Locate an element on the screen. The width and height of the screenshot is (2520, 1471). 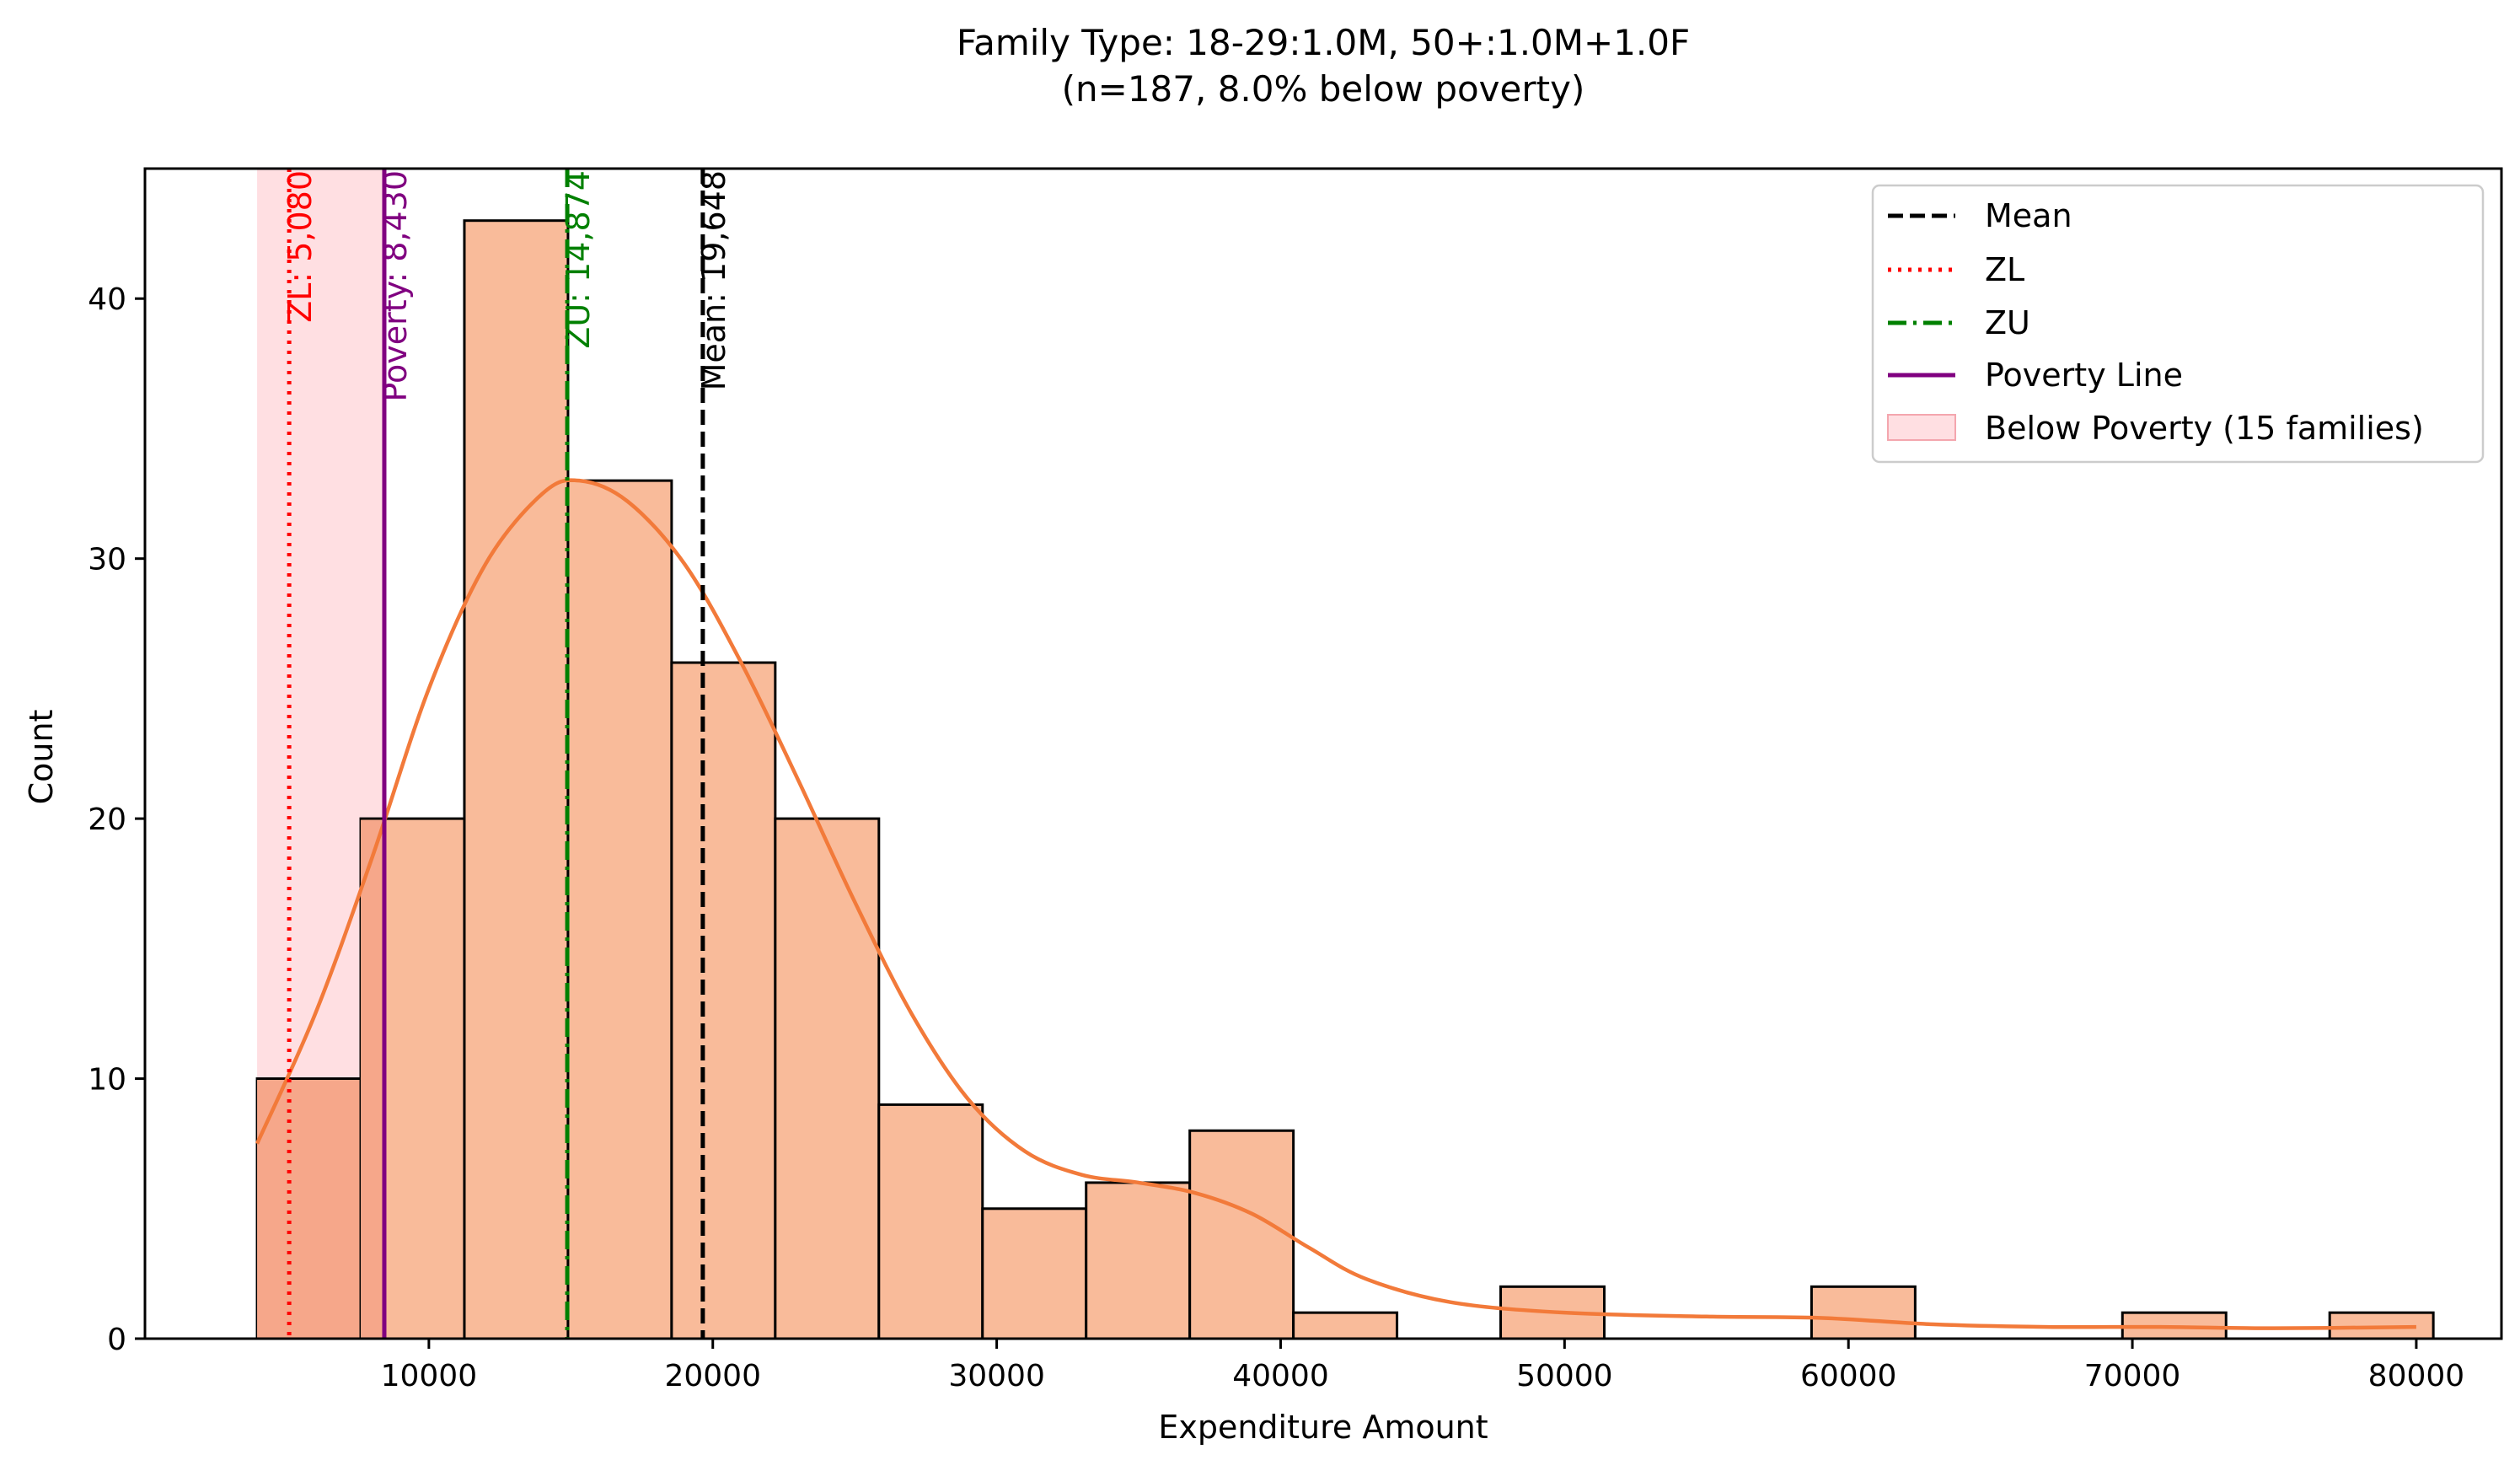
legend-zl-label: ZL is located at coordinates (2004, 269).